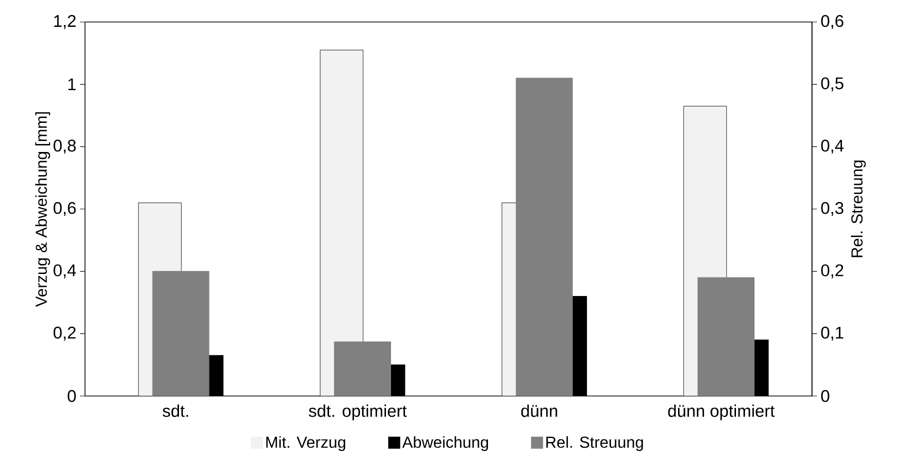 The image size is (901, 469). Describe the element at coordinates (42, 209) in the screenshot. I see `y-axis-title: Verzug & Abweichung [mm]` at that location.